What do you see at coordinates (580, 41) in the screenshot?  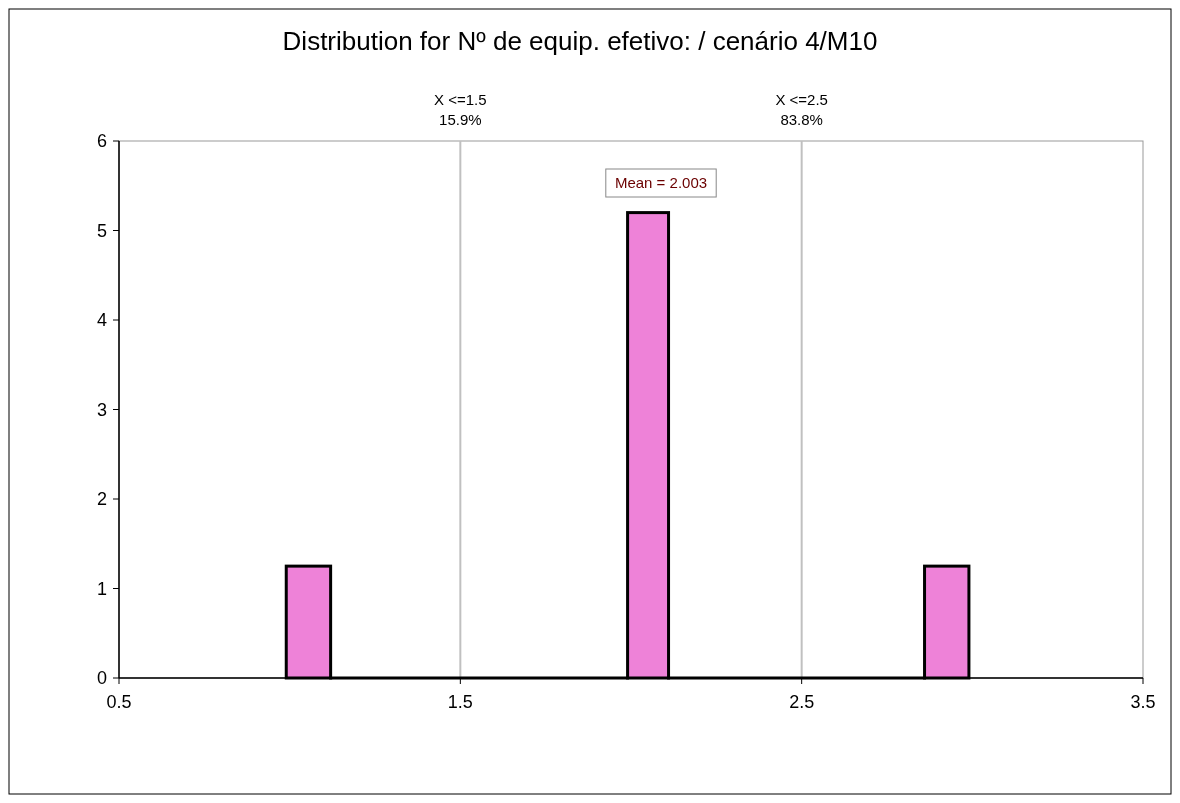 I see `chart-title: Distribution for Nº de equip. efetivo: / cenário 4/M10` at bounding box center [580, 41].